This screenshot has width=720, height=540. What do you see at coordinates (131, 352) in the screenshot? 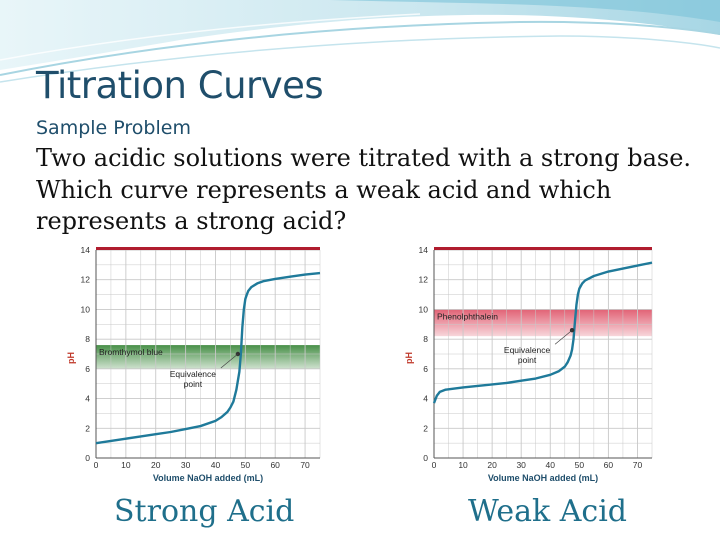
I see `indicator-label: Bromthymol blue` at bounding box center [131, 352].